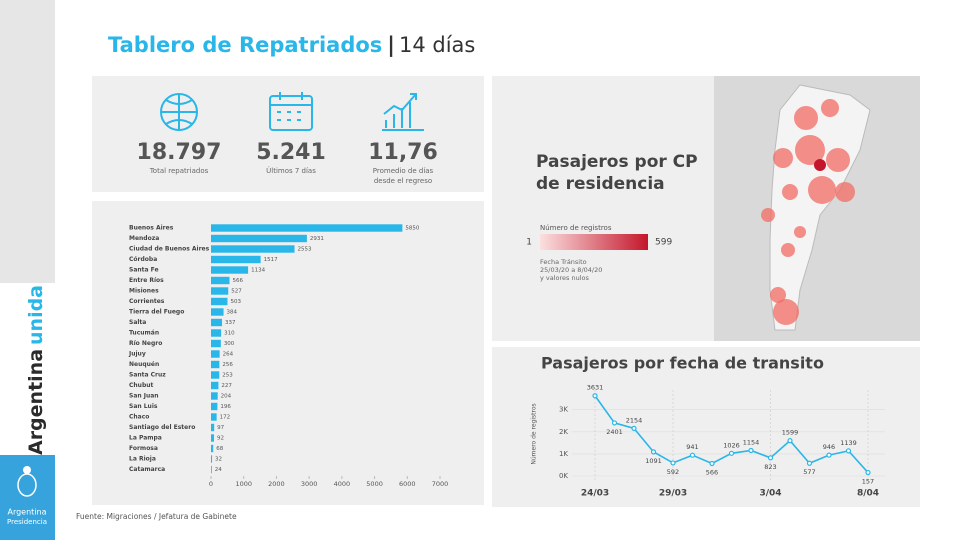 The height and width of the screenshot is (542, 961). What do you see at coordinates (228, 355) in the screenshot?
I see `value-label: 264` at bounding box center [228, 355].